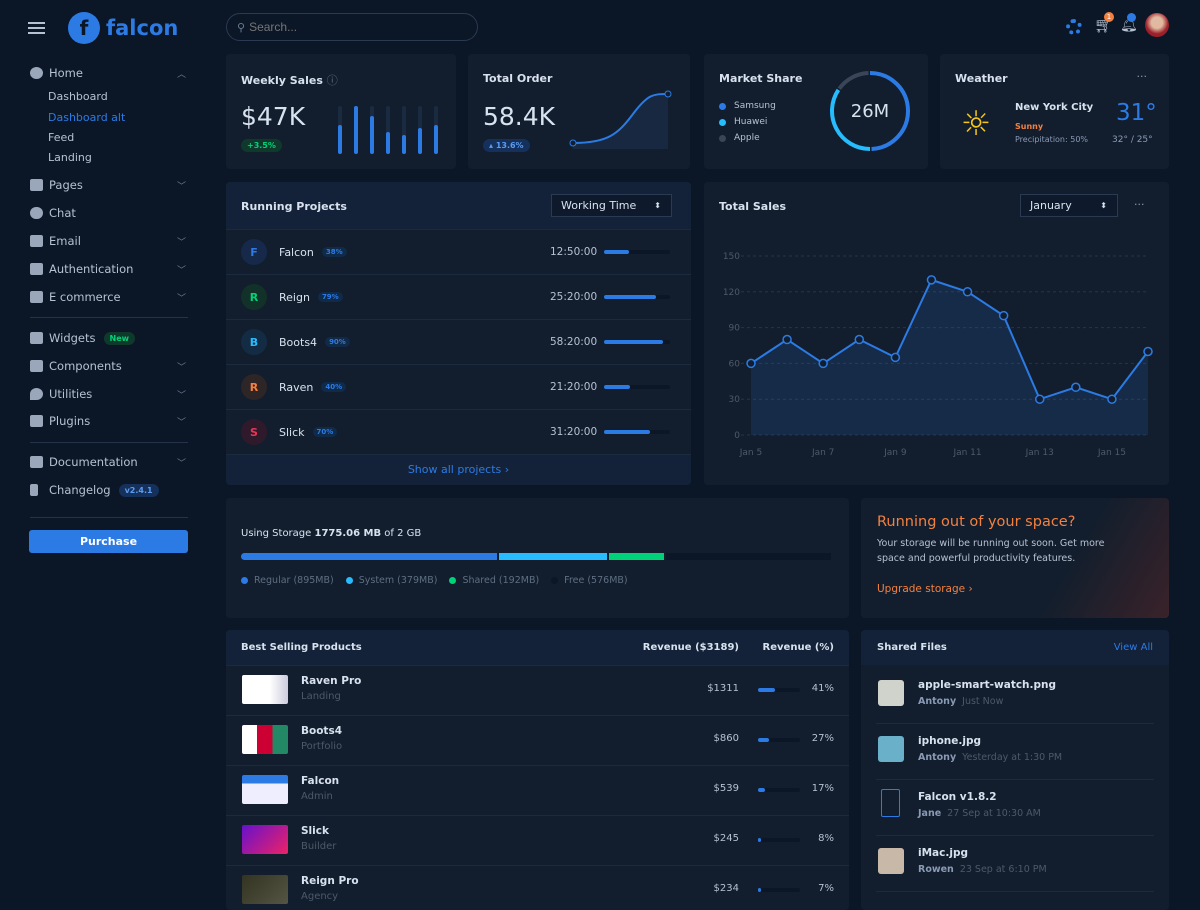 The width and height of the screenshot is (1200, 910). Describe the element at coordinates (109, 366) in the screenshot. I see `sidebar-item-components: Components ﹀` at that location.